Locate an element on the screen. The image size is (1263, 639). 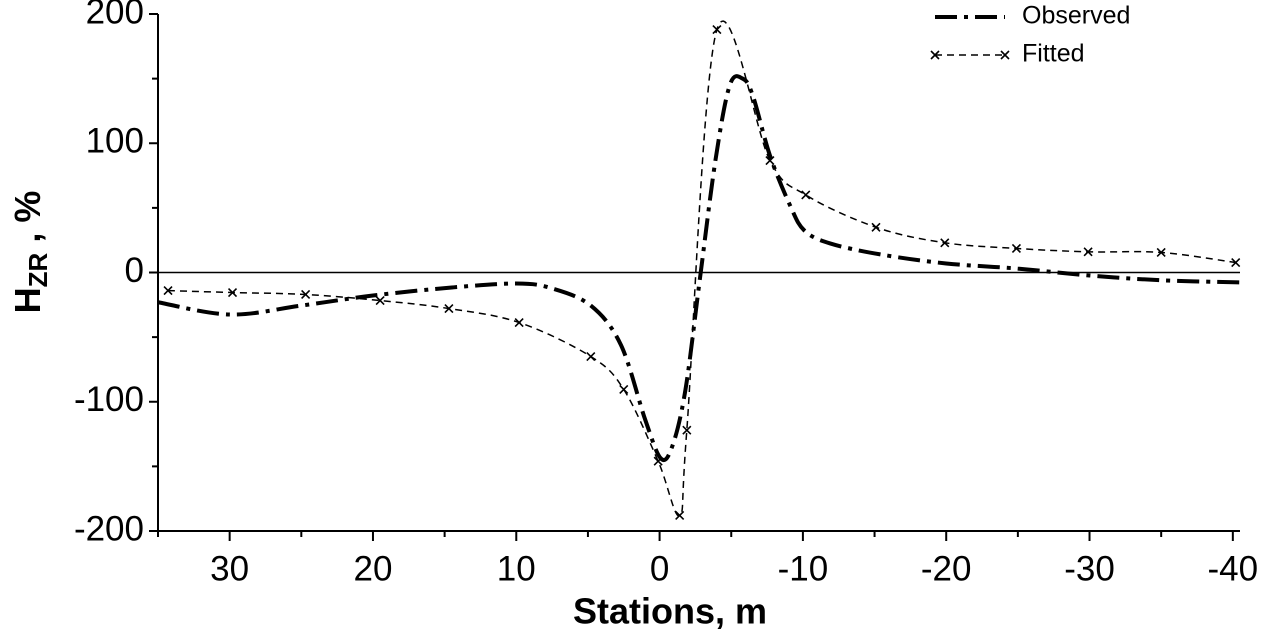
y-tick-label: -200 is located at coordinates (109, 528).